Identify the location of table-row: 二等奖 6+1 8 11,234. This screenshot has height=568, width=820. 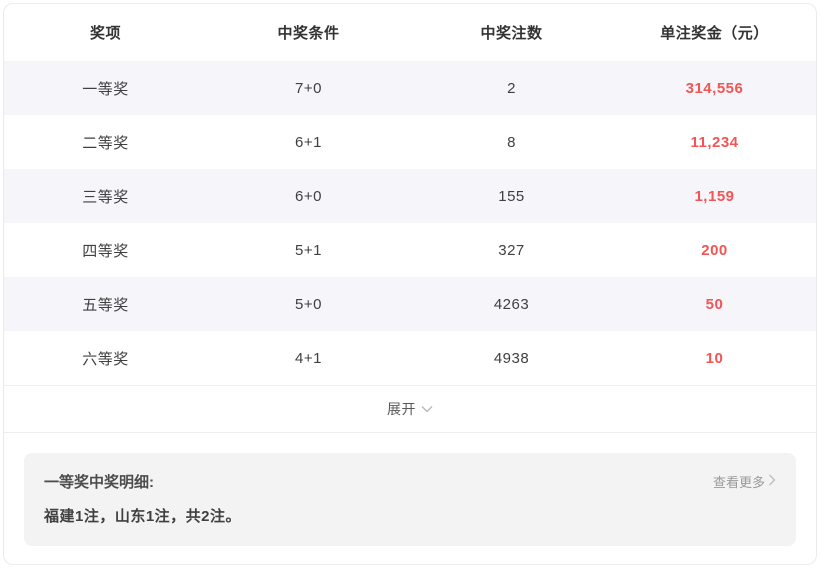
(410, 142).